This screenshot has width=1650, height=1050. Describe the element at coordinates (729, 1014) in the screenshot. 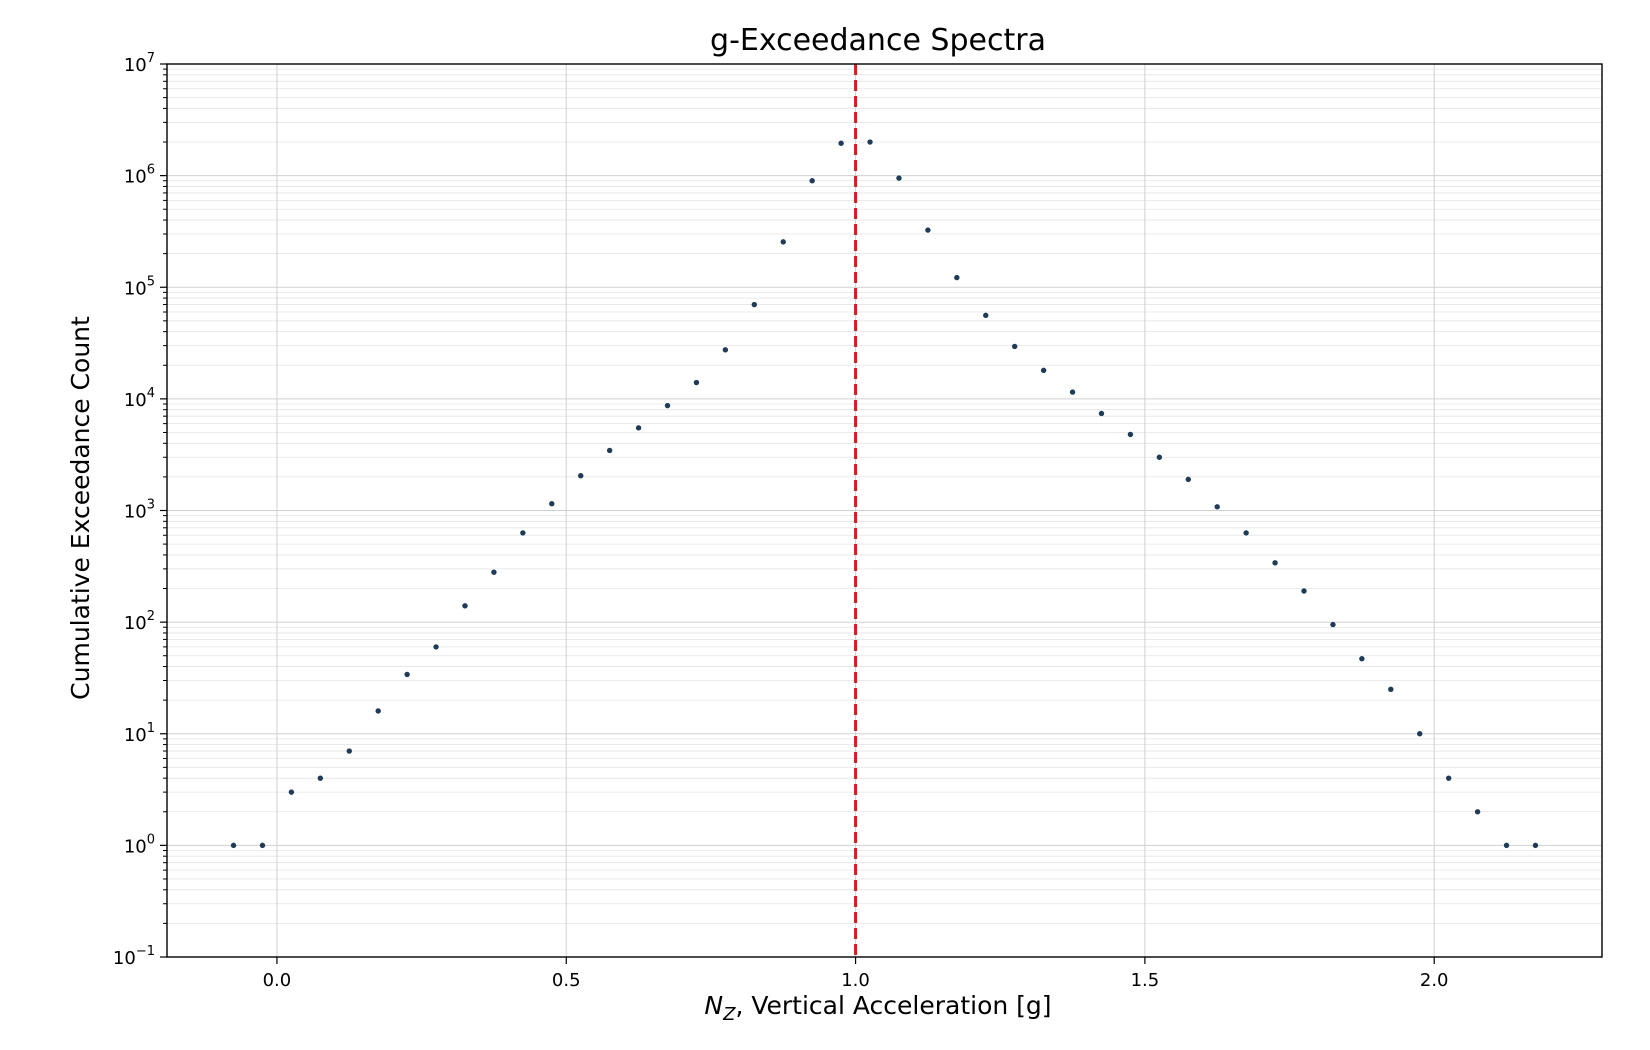

I see `x-axis-title-subscript: Z` at that location.